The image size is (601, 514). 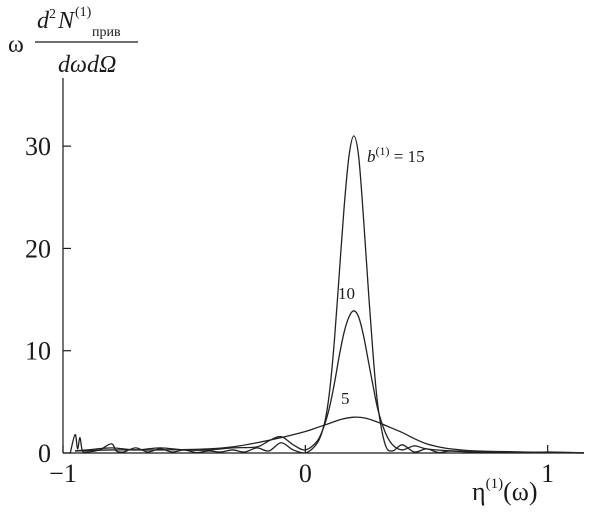 What do you see at coordinates (345, 398) in the screenshot?
I see `annotation-b5: 5` at bounding box center [345, 398].